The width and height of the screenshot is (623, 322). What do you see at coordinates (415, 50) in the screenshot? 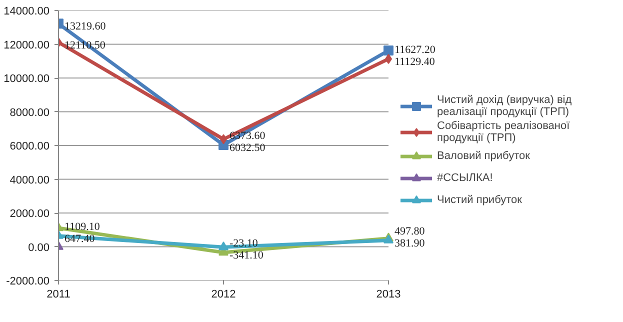
I see `data-label: 11627.20` at bounding box center [415, 50].